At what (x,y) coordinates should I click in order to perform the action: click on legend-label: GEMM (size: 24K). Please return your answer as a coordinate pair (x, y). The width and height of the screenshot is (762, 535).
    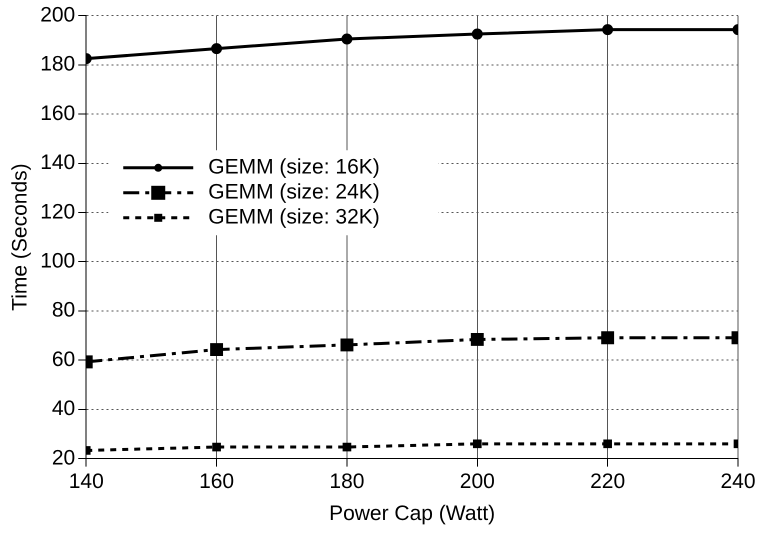
    Looking at the image, I should click on (294, 192).